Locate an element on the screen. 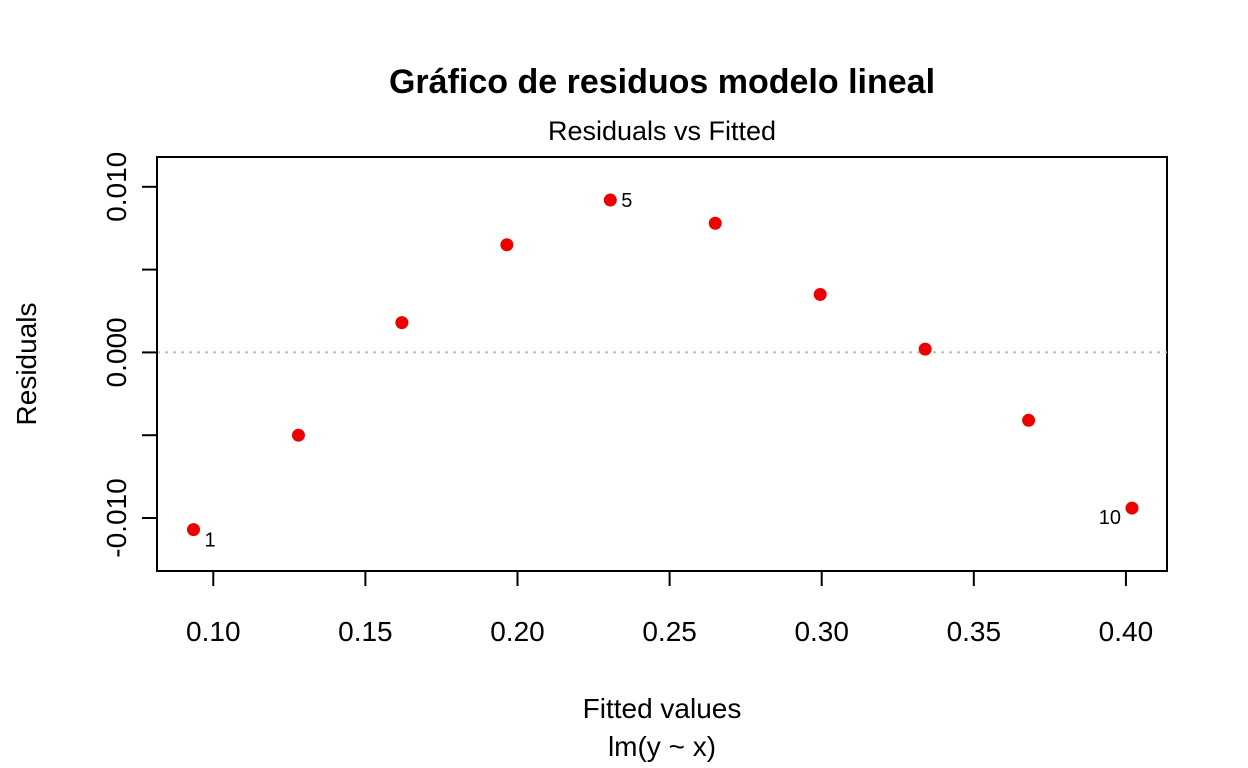  y-axis-ticks: -0.010 0.000 0.010 is located at coordinates (129, 355).